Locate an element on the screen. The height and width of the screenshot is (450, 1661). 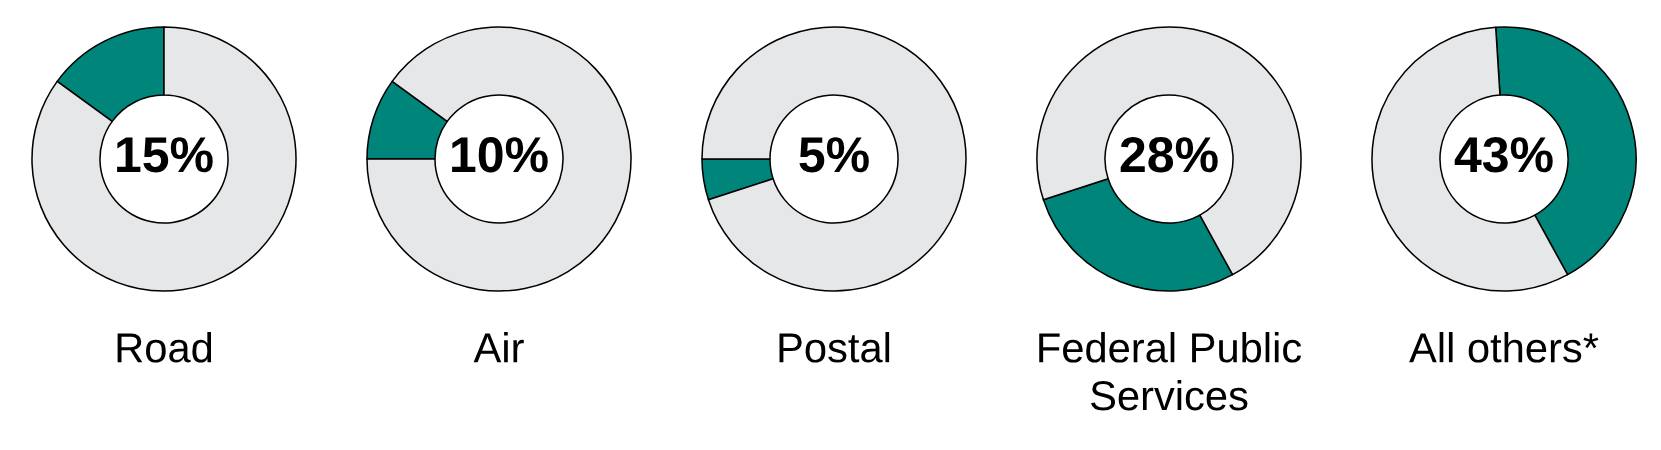
text: 28% is located at coordinates (1169, 155).